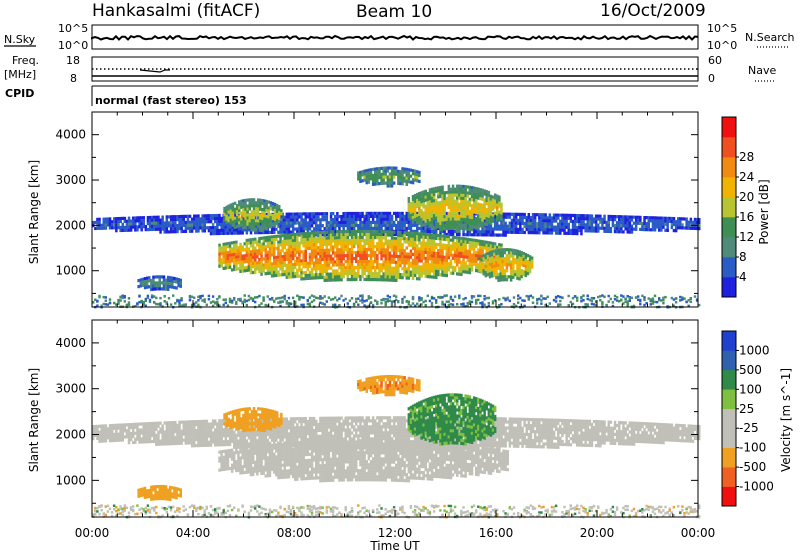 This screenshot has height=554, width=800. What do you see at coordinates (752, 448) in the screenshot?
I see `velocity-colorbar-tick: -100` at bounding box center [752, 448].